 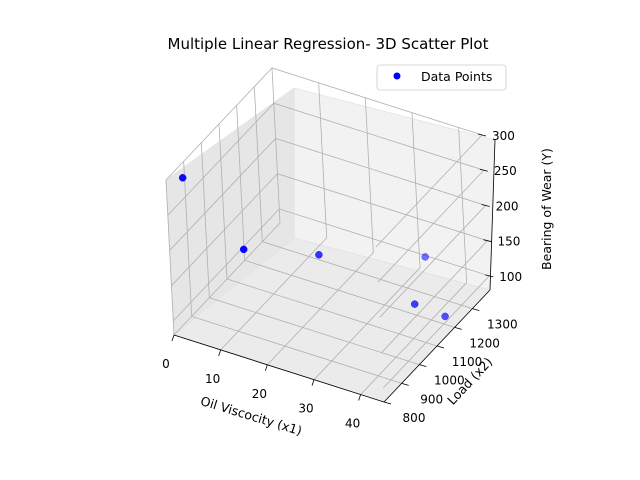 I want to click on y-tick-label: 1000, so click(x=449, y=381).